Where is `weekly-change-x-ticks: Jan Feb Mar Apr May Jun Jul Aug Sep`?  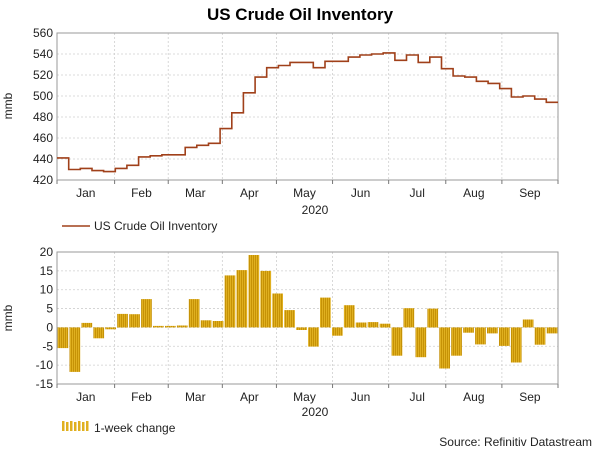
weekly-change-x-ticks: Jan Feb Mar Apr May Jun Jul Aug Sep is located at coordinates (307, 394).